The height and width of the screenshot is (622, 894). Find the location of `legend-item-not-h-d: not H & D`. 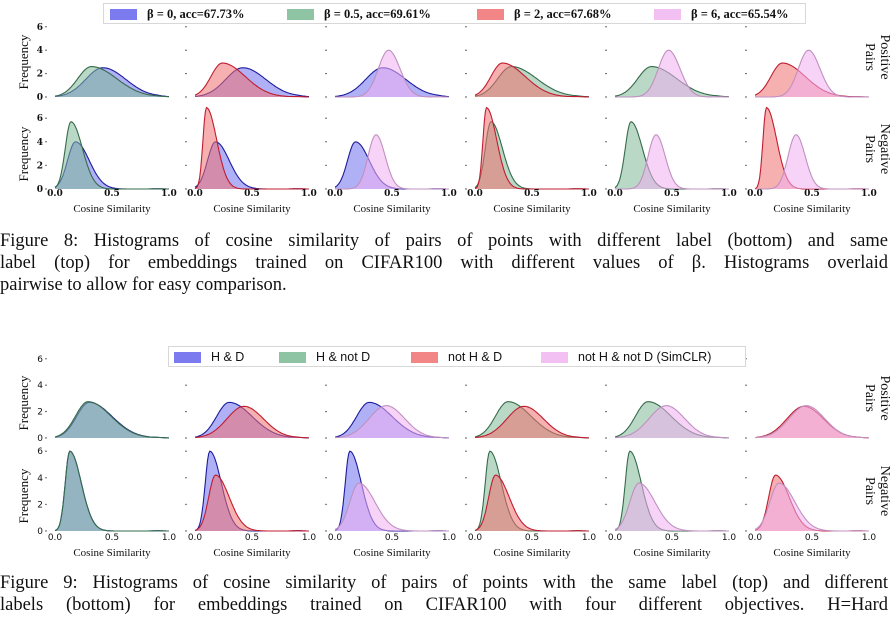

legend-item-not-h-d: not H & D is located at coordinates (456, 357).